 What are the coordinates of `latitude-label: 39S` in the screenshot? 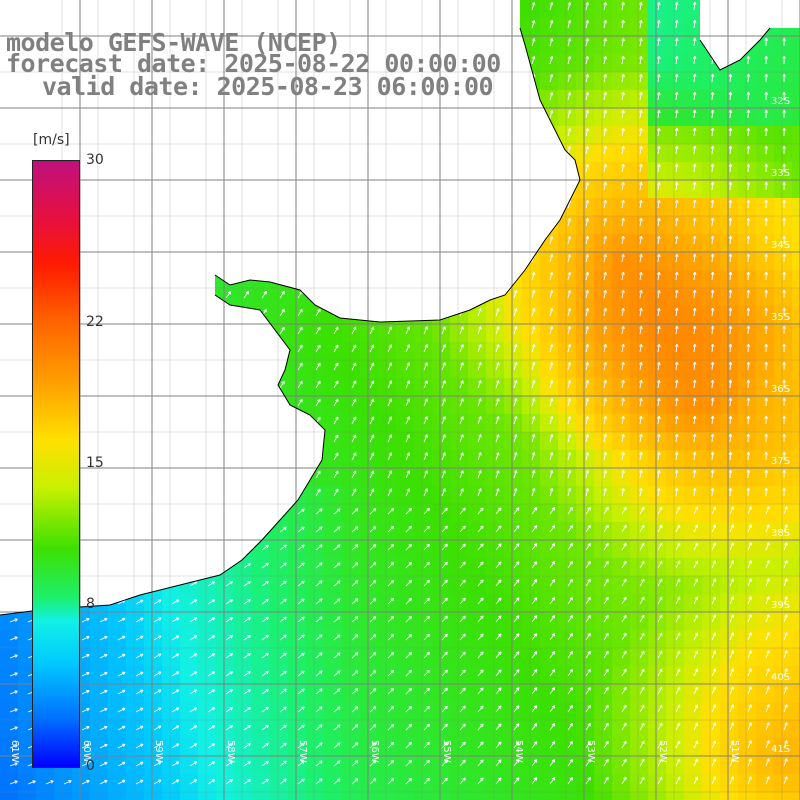 It's located at (781, 605).